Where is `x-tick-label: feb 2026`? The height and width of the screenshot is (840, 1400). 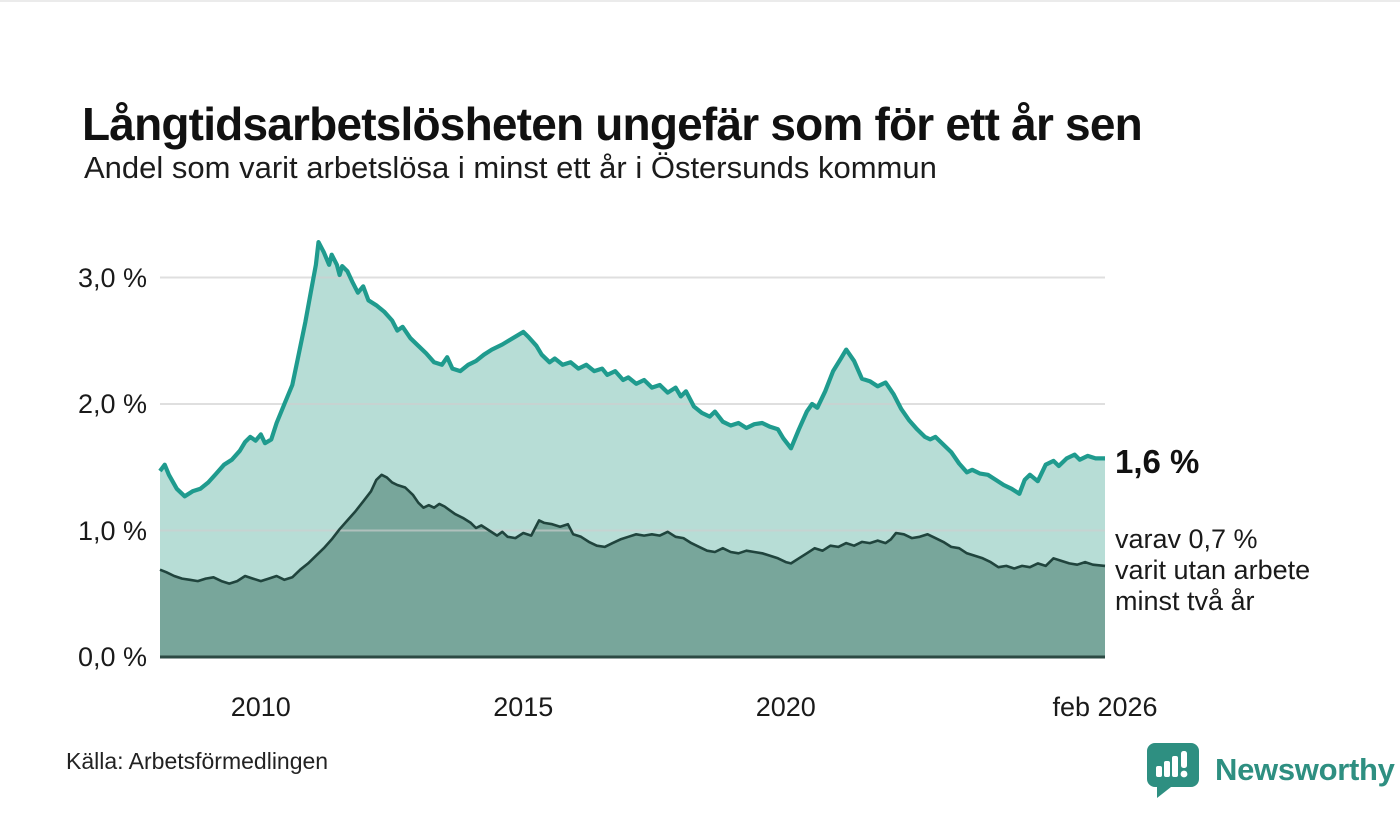
x-tick-label: feb 2026 is located at coordinates (1105, 707).